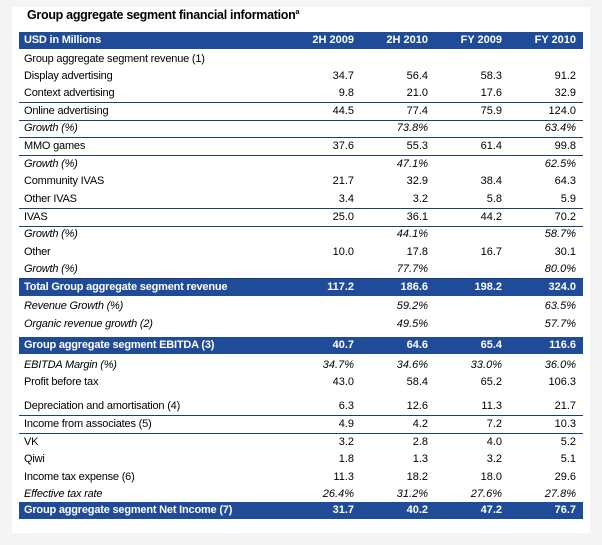 This screenshot has width=602, height=545. I want to click on row-label: Income tax expense (6), so click(79, 477).